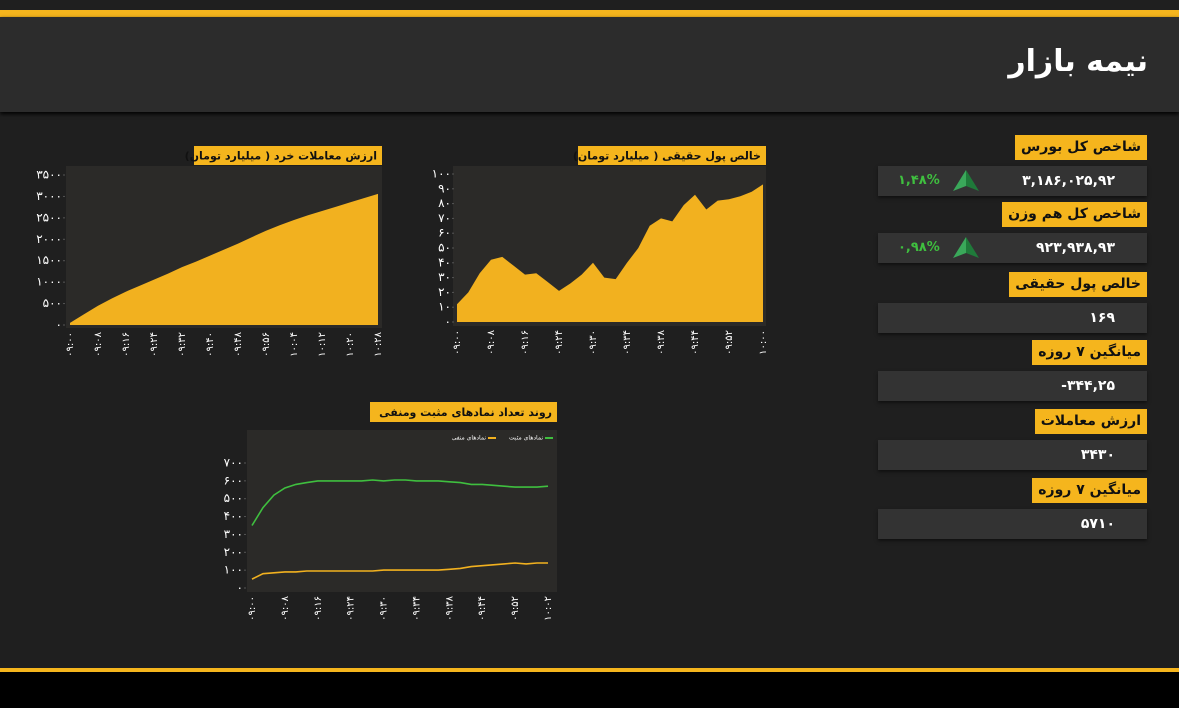 This screenshot has height=708, width=1179. Describe the element at coordinates (1080, 147) in the screenshot. I see `stat-label: شاخص کل بورس` at that location.